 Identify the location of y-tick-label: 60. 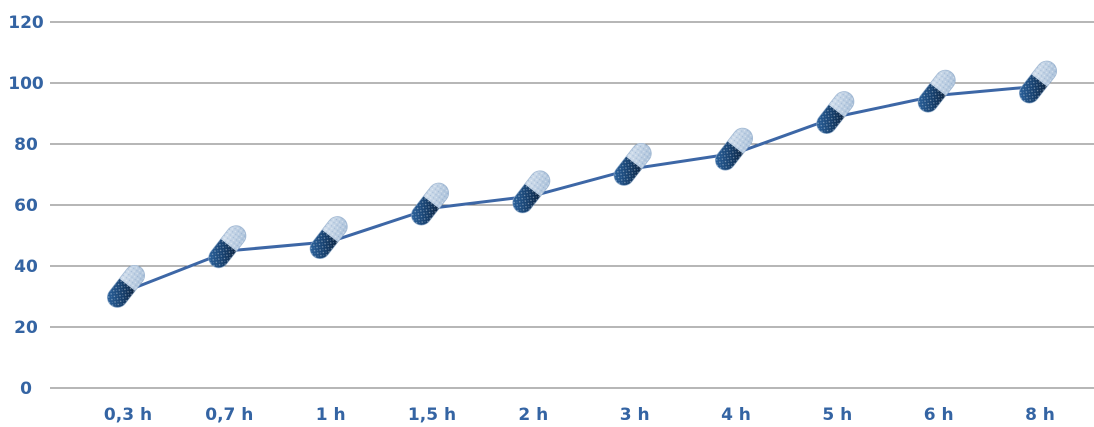
(26, 206).